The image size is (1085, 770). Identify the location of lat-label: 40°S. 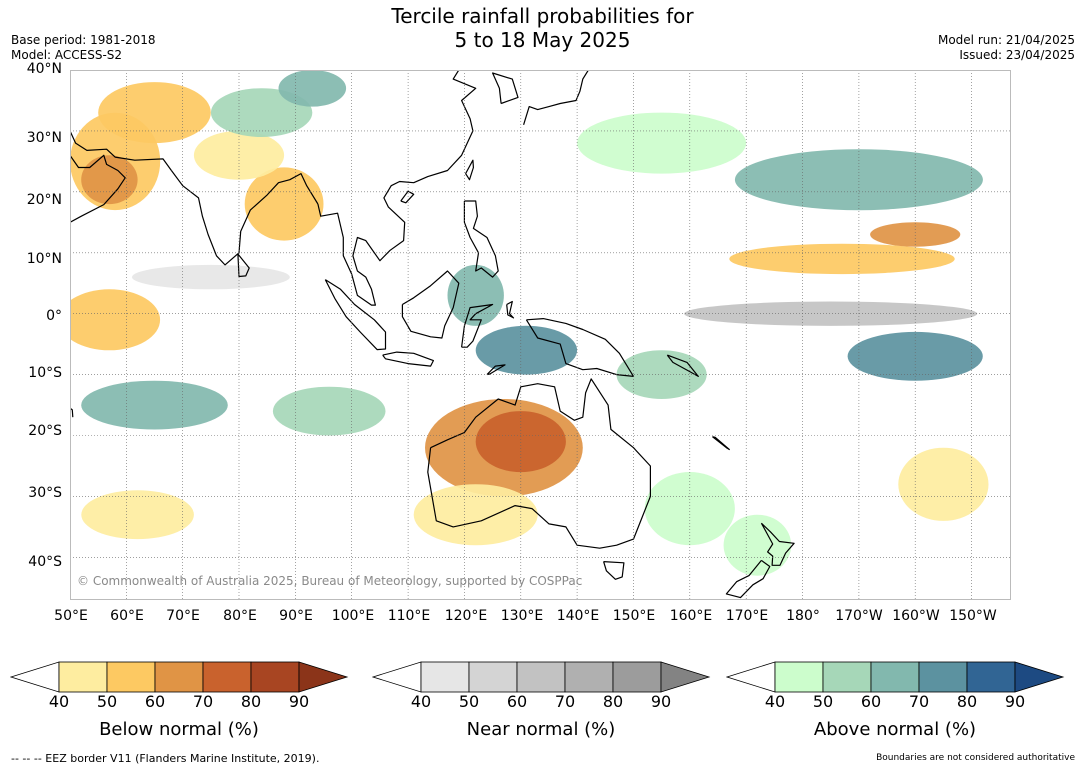
(45, 562).